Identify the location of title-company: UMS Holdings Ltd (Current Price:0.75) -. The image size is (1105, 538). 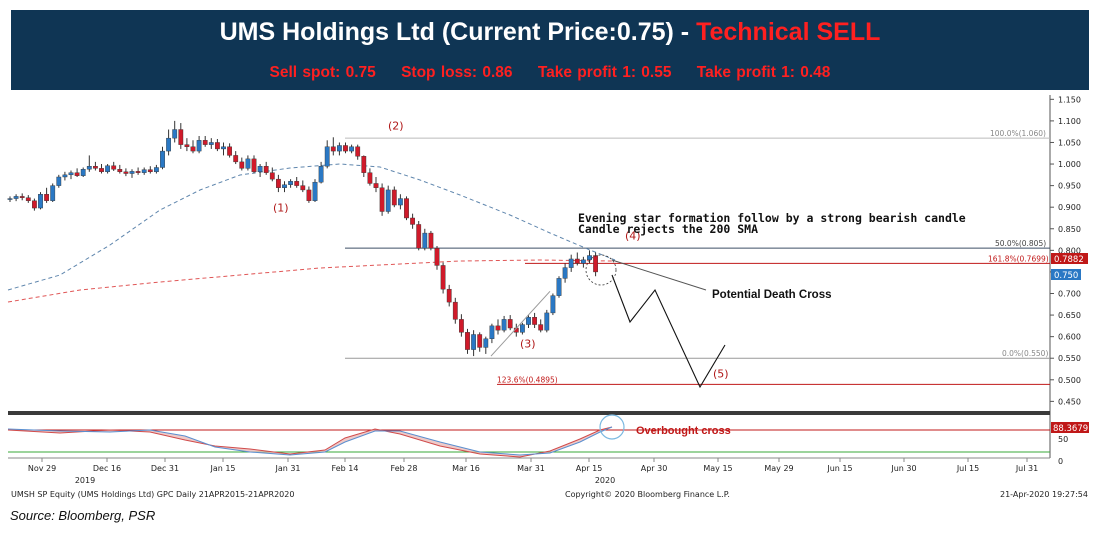
(458, 32).